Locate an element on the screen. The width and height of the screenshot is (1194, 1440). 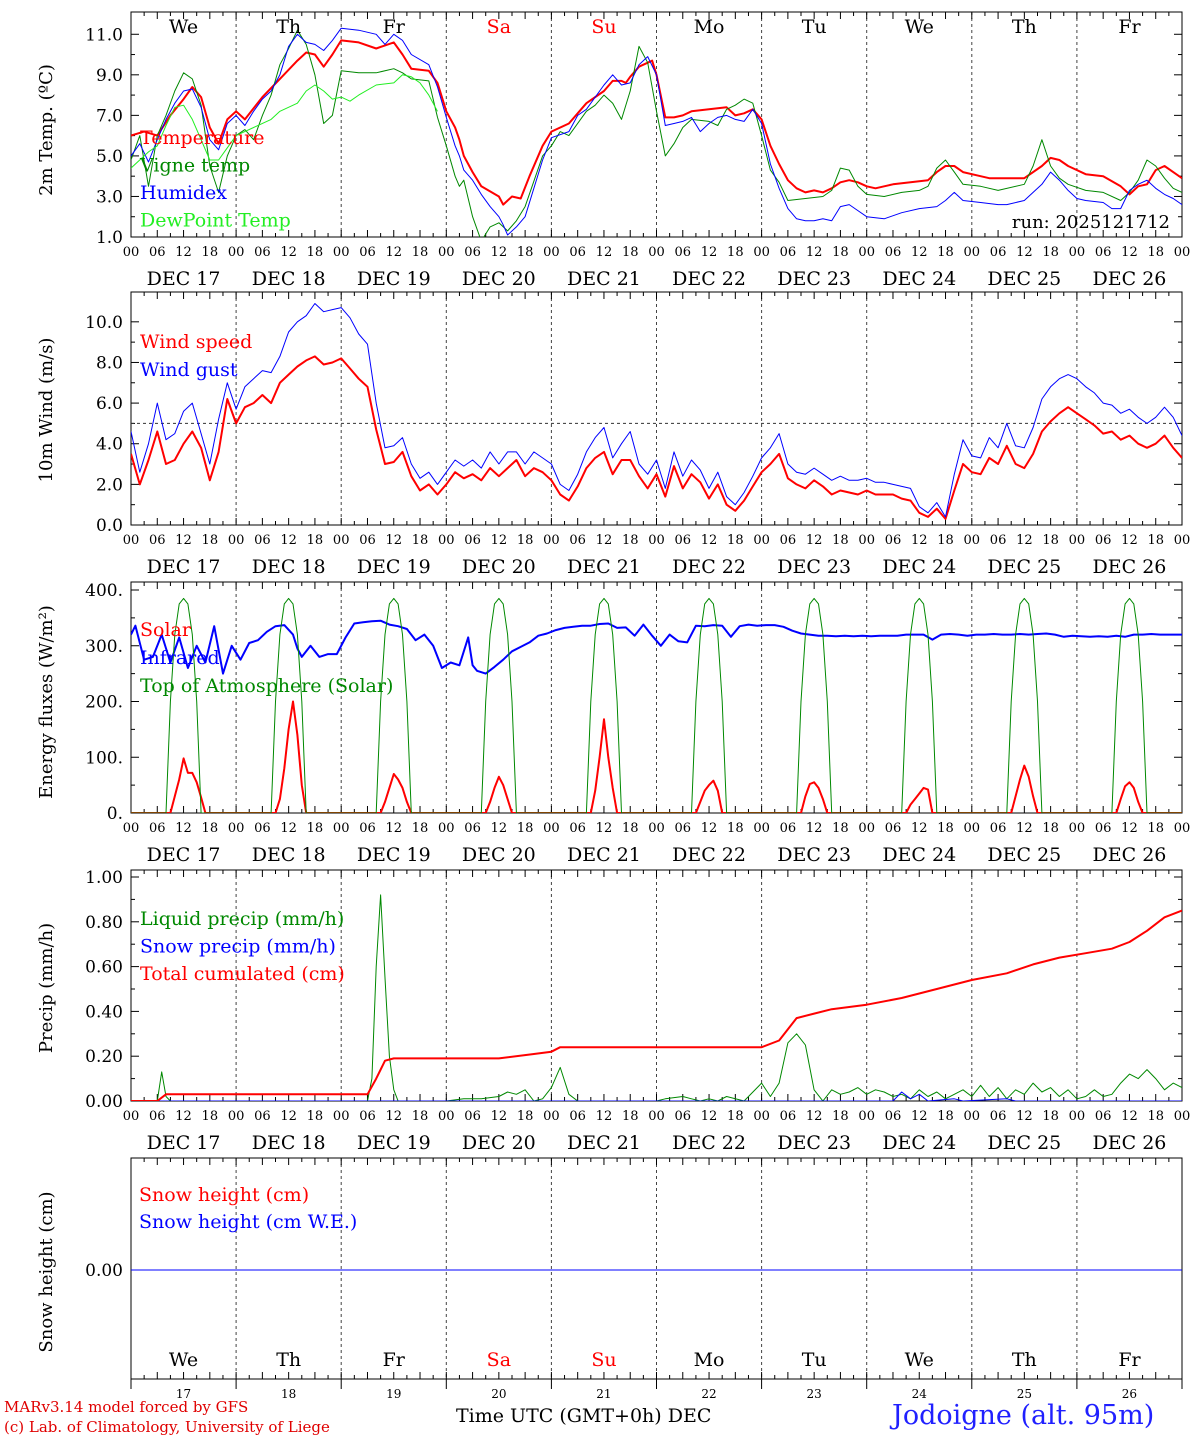
weekday-label-bottom: Tu is located at coordinates (814, 1360).